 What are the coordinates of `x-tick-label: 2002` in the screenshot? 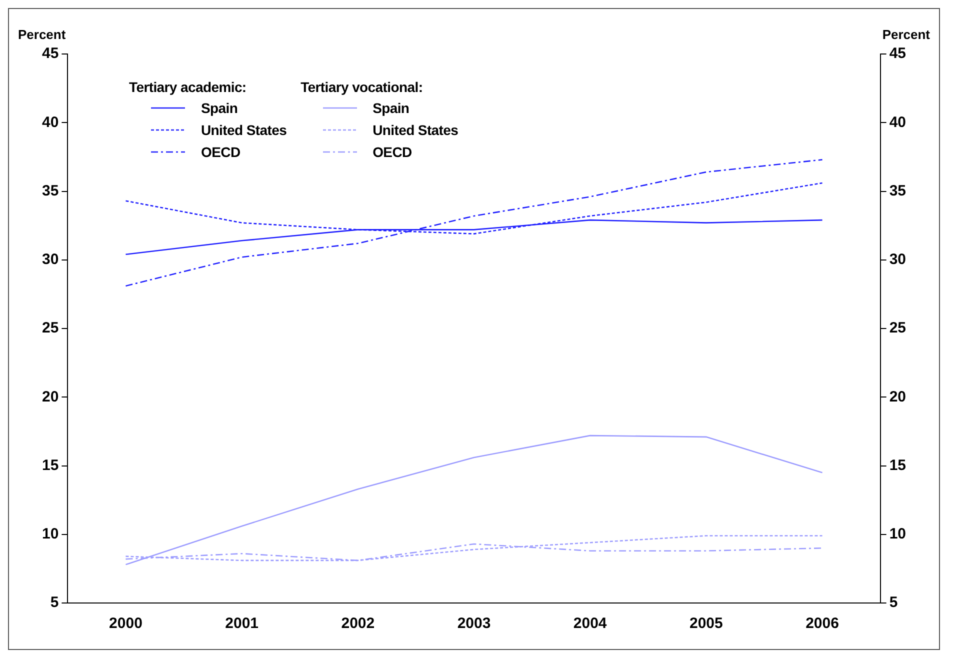 It's located at (358, 623).